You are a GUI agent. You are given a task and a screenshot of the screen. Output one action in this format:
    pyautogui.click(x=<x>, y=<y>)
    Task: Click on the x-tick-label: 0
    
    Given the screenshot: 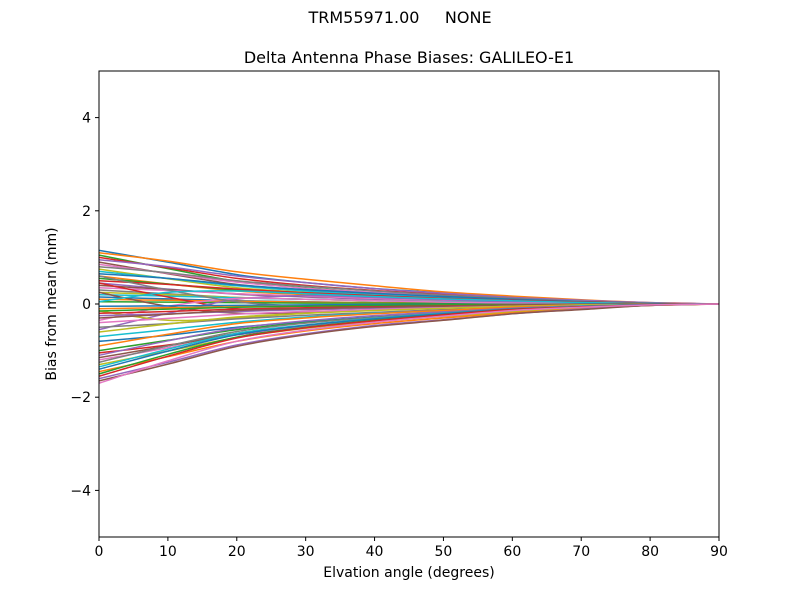 What is the action you would take?
    pyautogui.click(x=99, y=552)
    